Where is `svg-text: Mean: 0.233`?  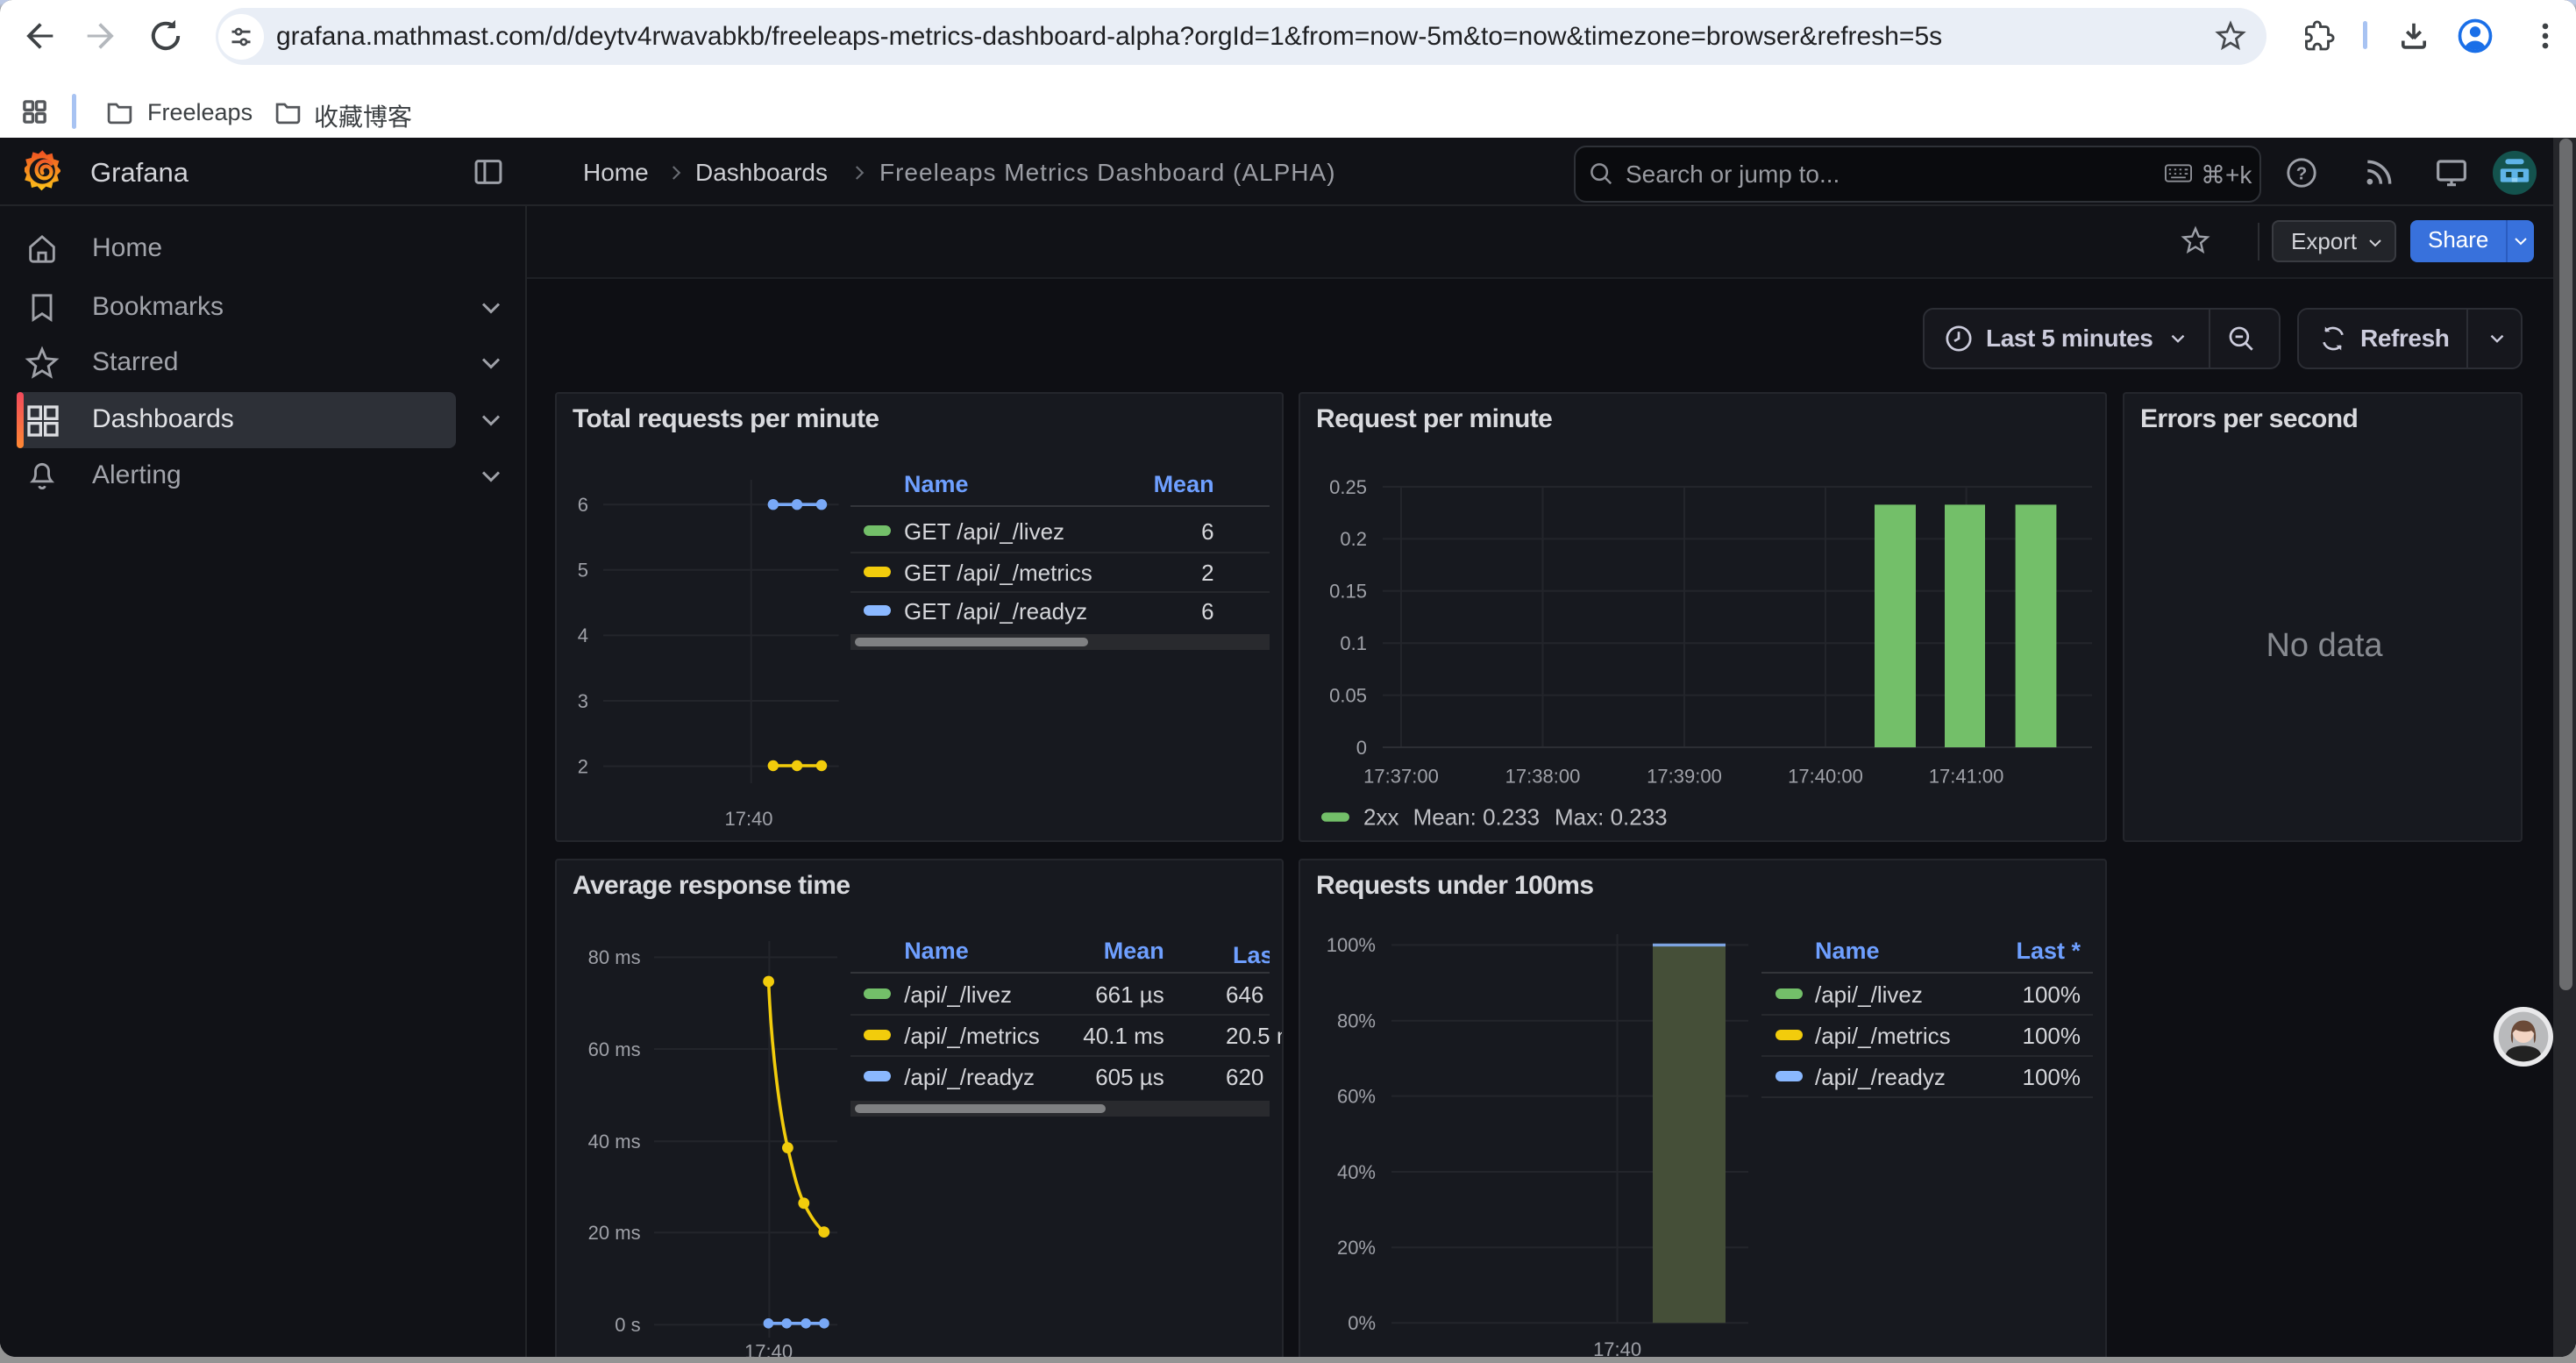 svg-text: Mean: 0.233 is located at coordinates (1477, 816).